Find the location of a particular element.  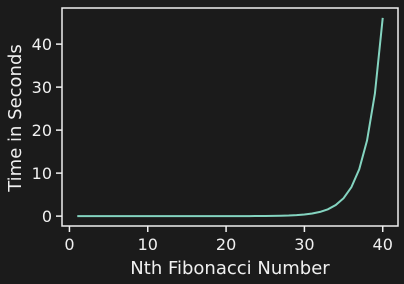

y-tick-label: 40 is located at coordinates (42, 44).